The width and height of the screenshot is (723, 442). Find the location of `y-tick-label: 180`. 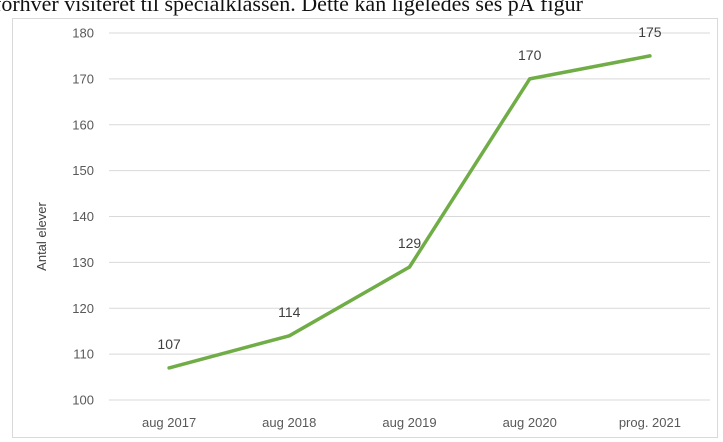

y-tick-label: 180 is located at coordinates (83, 33).